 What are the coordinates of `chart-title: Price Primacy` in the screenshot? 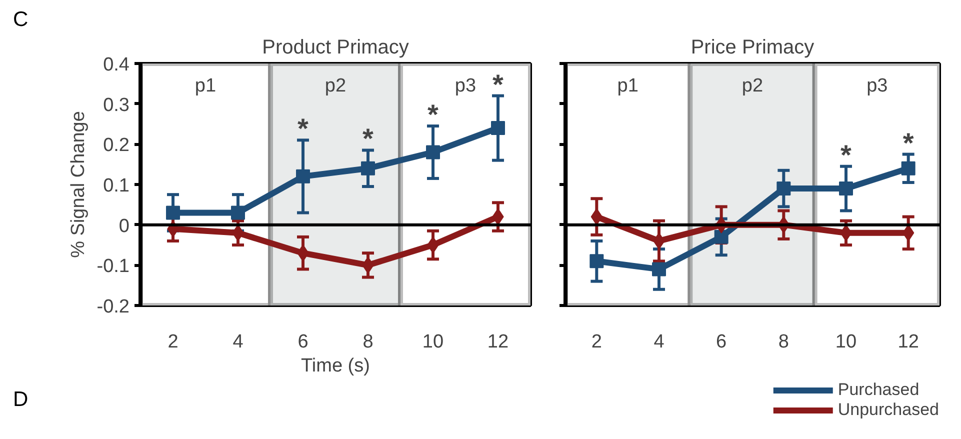 It's located at (752, 47).